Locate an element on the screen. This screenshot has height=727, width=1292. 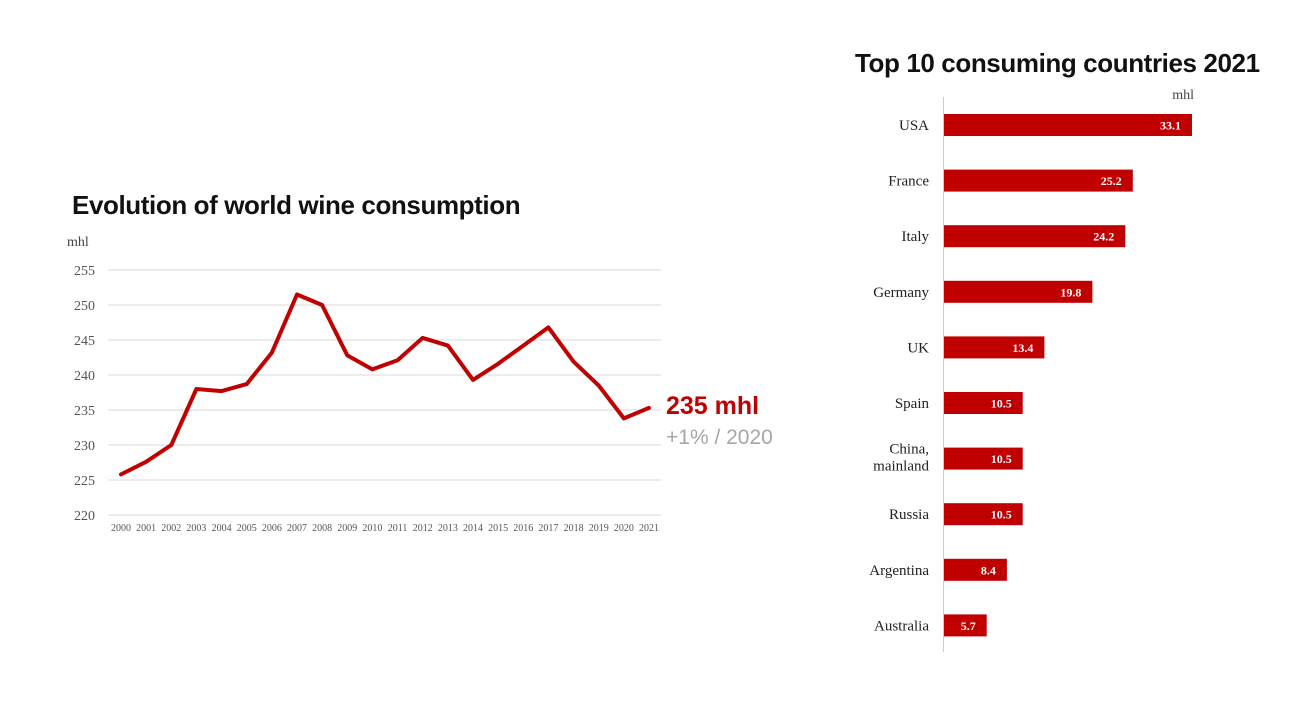
y-tick-label: 230 is located at coordinates (84, 446).